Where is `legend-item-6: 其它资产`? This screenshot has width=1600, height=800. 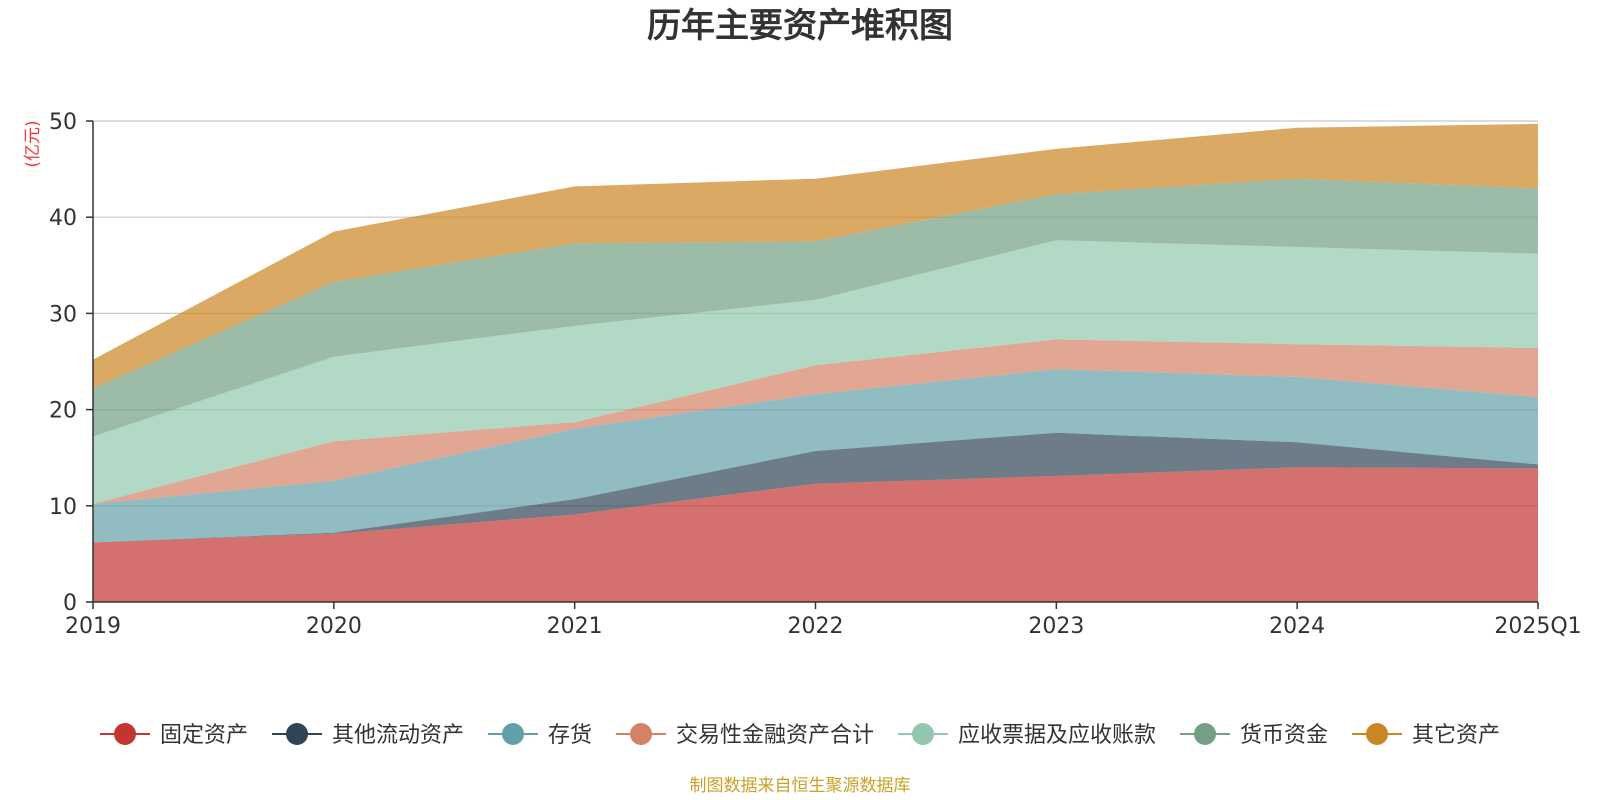 legend-item-6: 其它资产 is located at coordinates (1426, 735).